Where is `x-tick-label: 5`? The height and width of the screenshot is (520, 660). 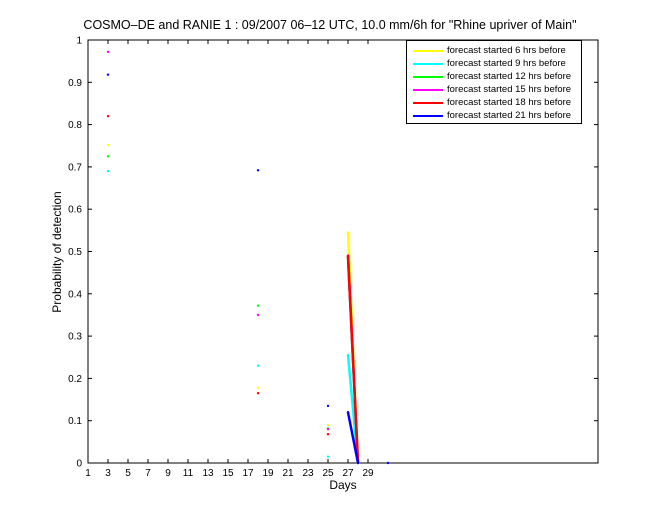
x-tick-label: 5 is located at coordinates (128, 473).